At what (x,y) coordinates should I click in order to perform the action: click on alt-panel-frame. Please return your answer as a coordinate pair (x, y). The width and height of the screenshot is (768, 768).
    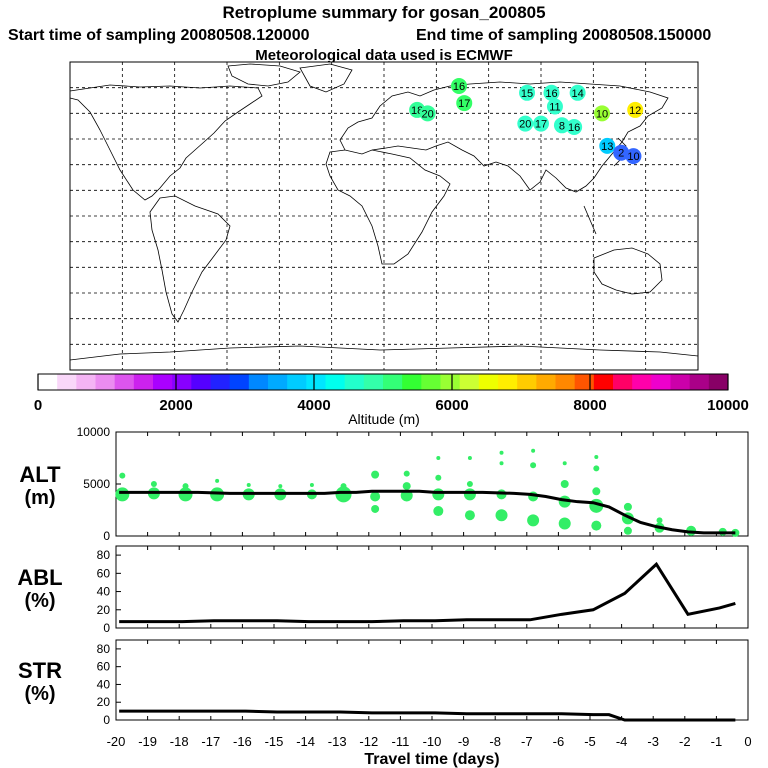
    Looking at the image, I should click on (432, 484).